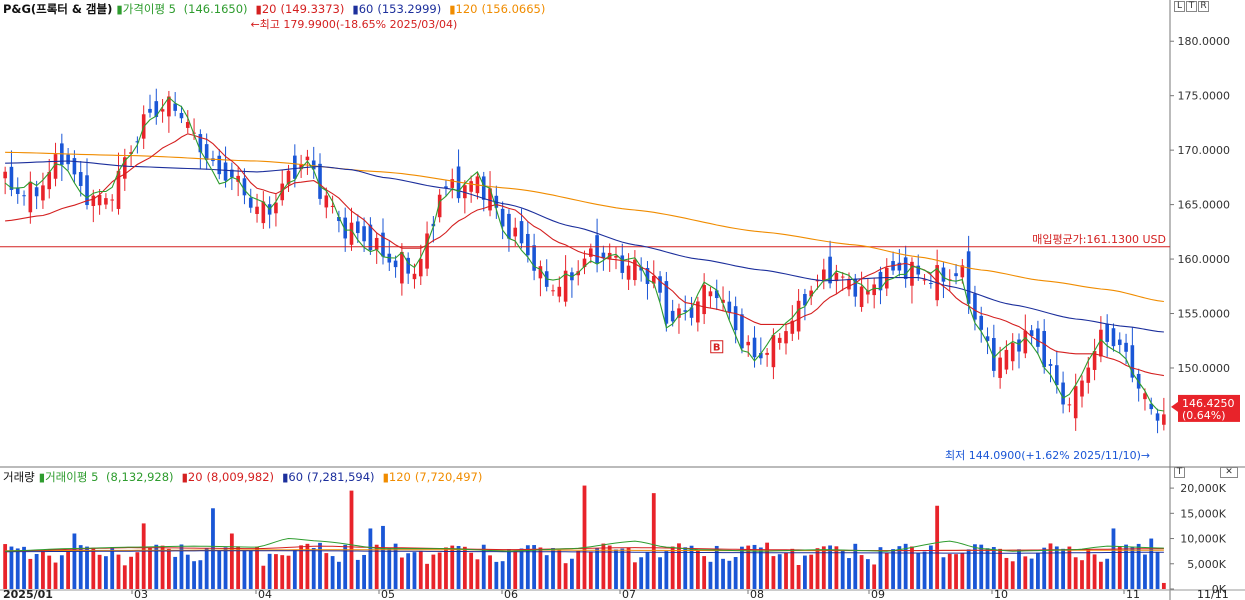  Describe the element at coordinates (1204, 96) in the screenshot. I see `price-tick-label: 175.0000` at that location.